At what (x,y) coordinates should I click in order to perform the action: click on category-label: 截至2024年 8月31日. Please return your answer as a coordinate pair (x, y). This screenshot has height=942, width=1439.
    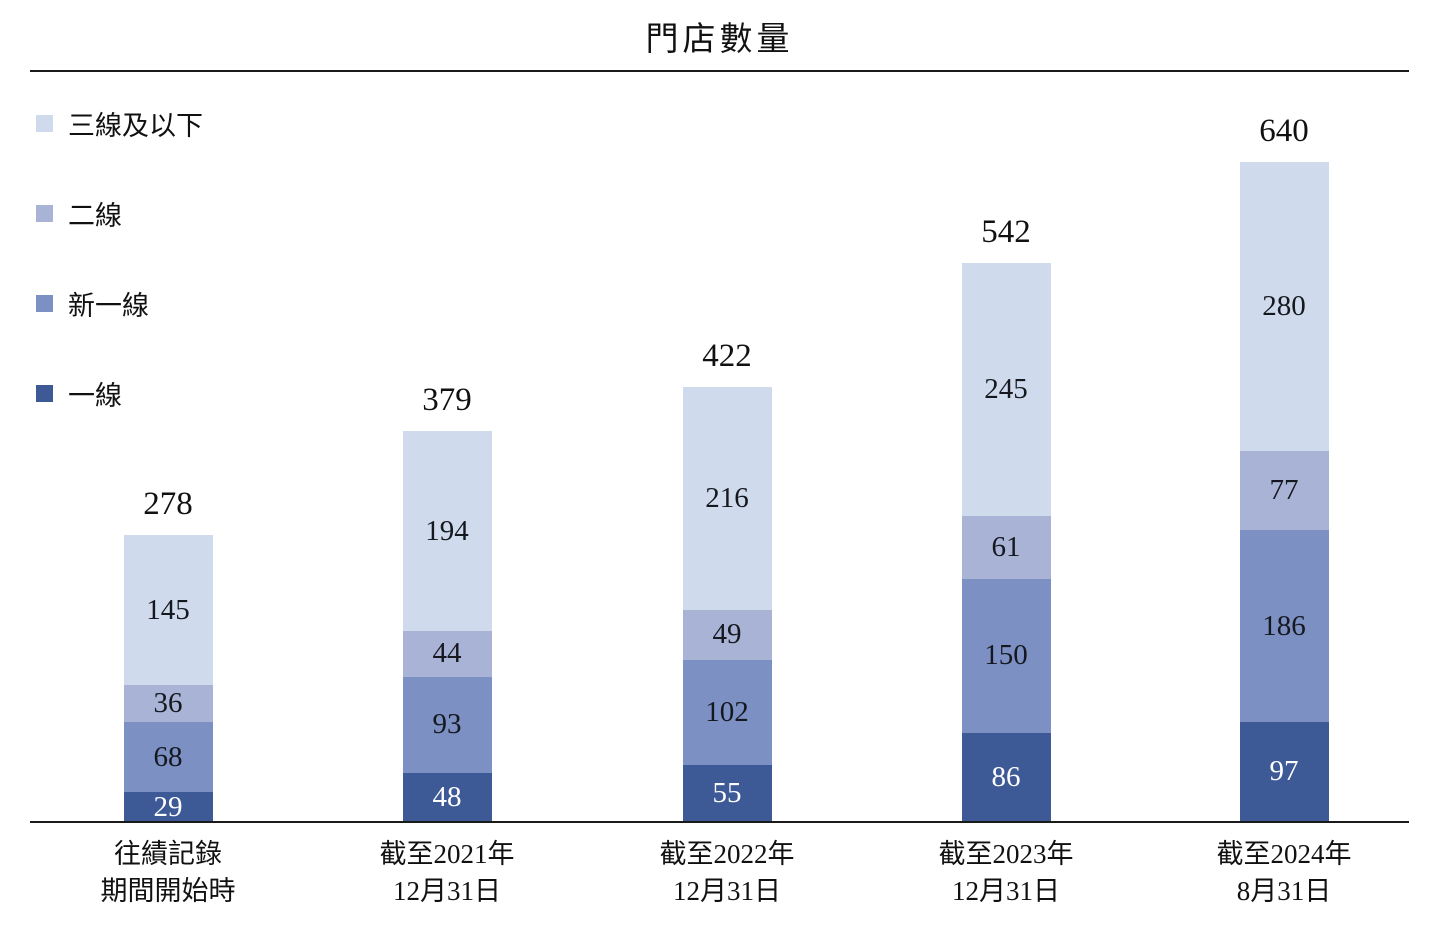
    Looking at the image, I should click on (1284, 873).